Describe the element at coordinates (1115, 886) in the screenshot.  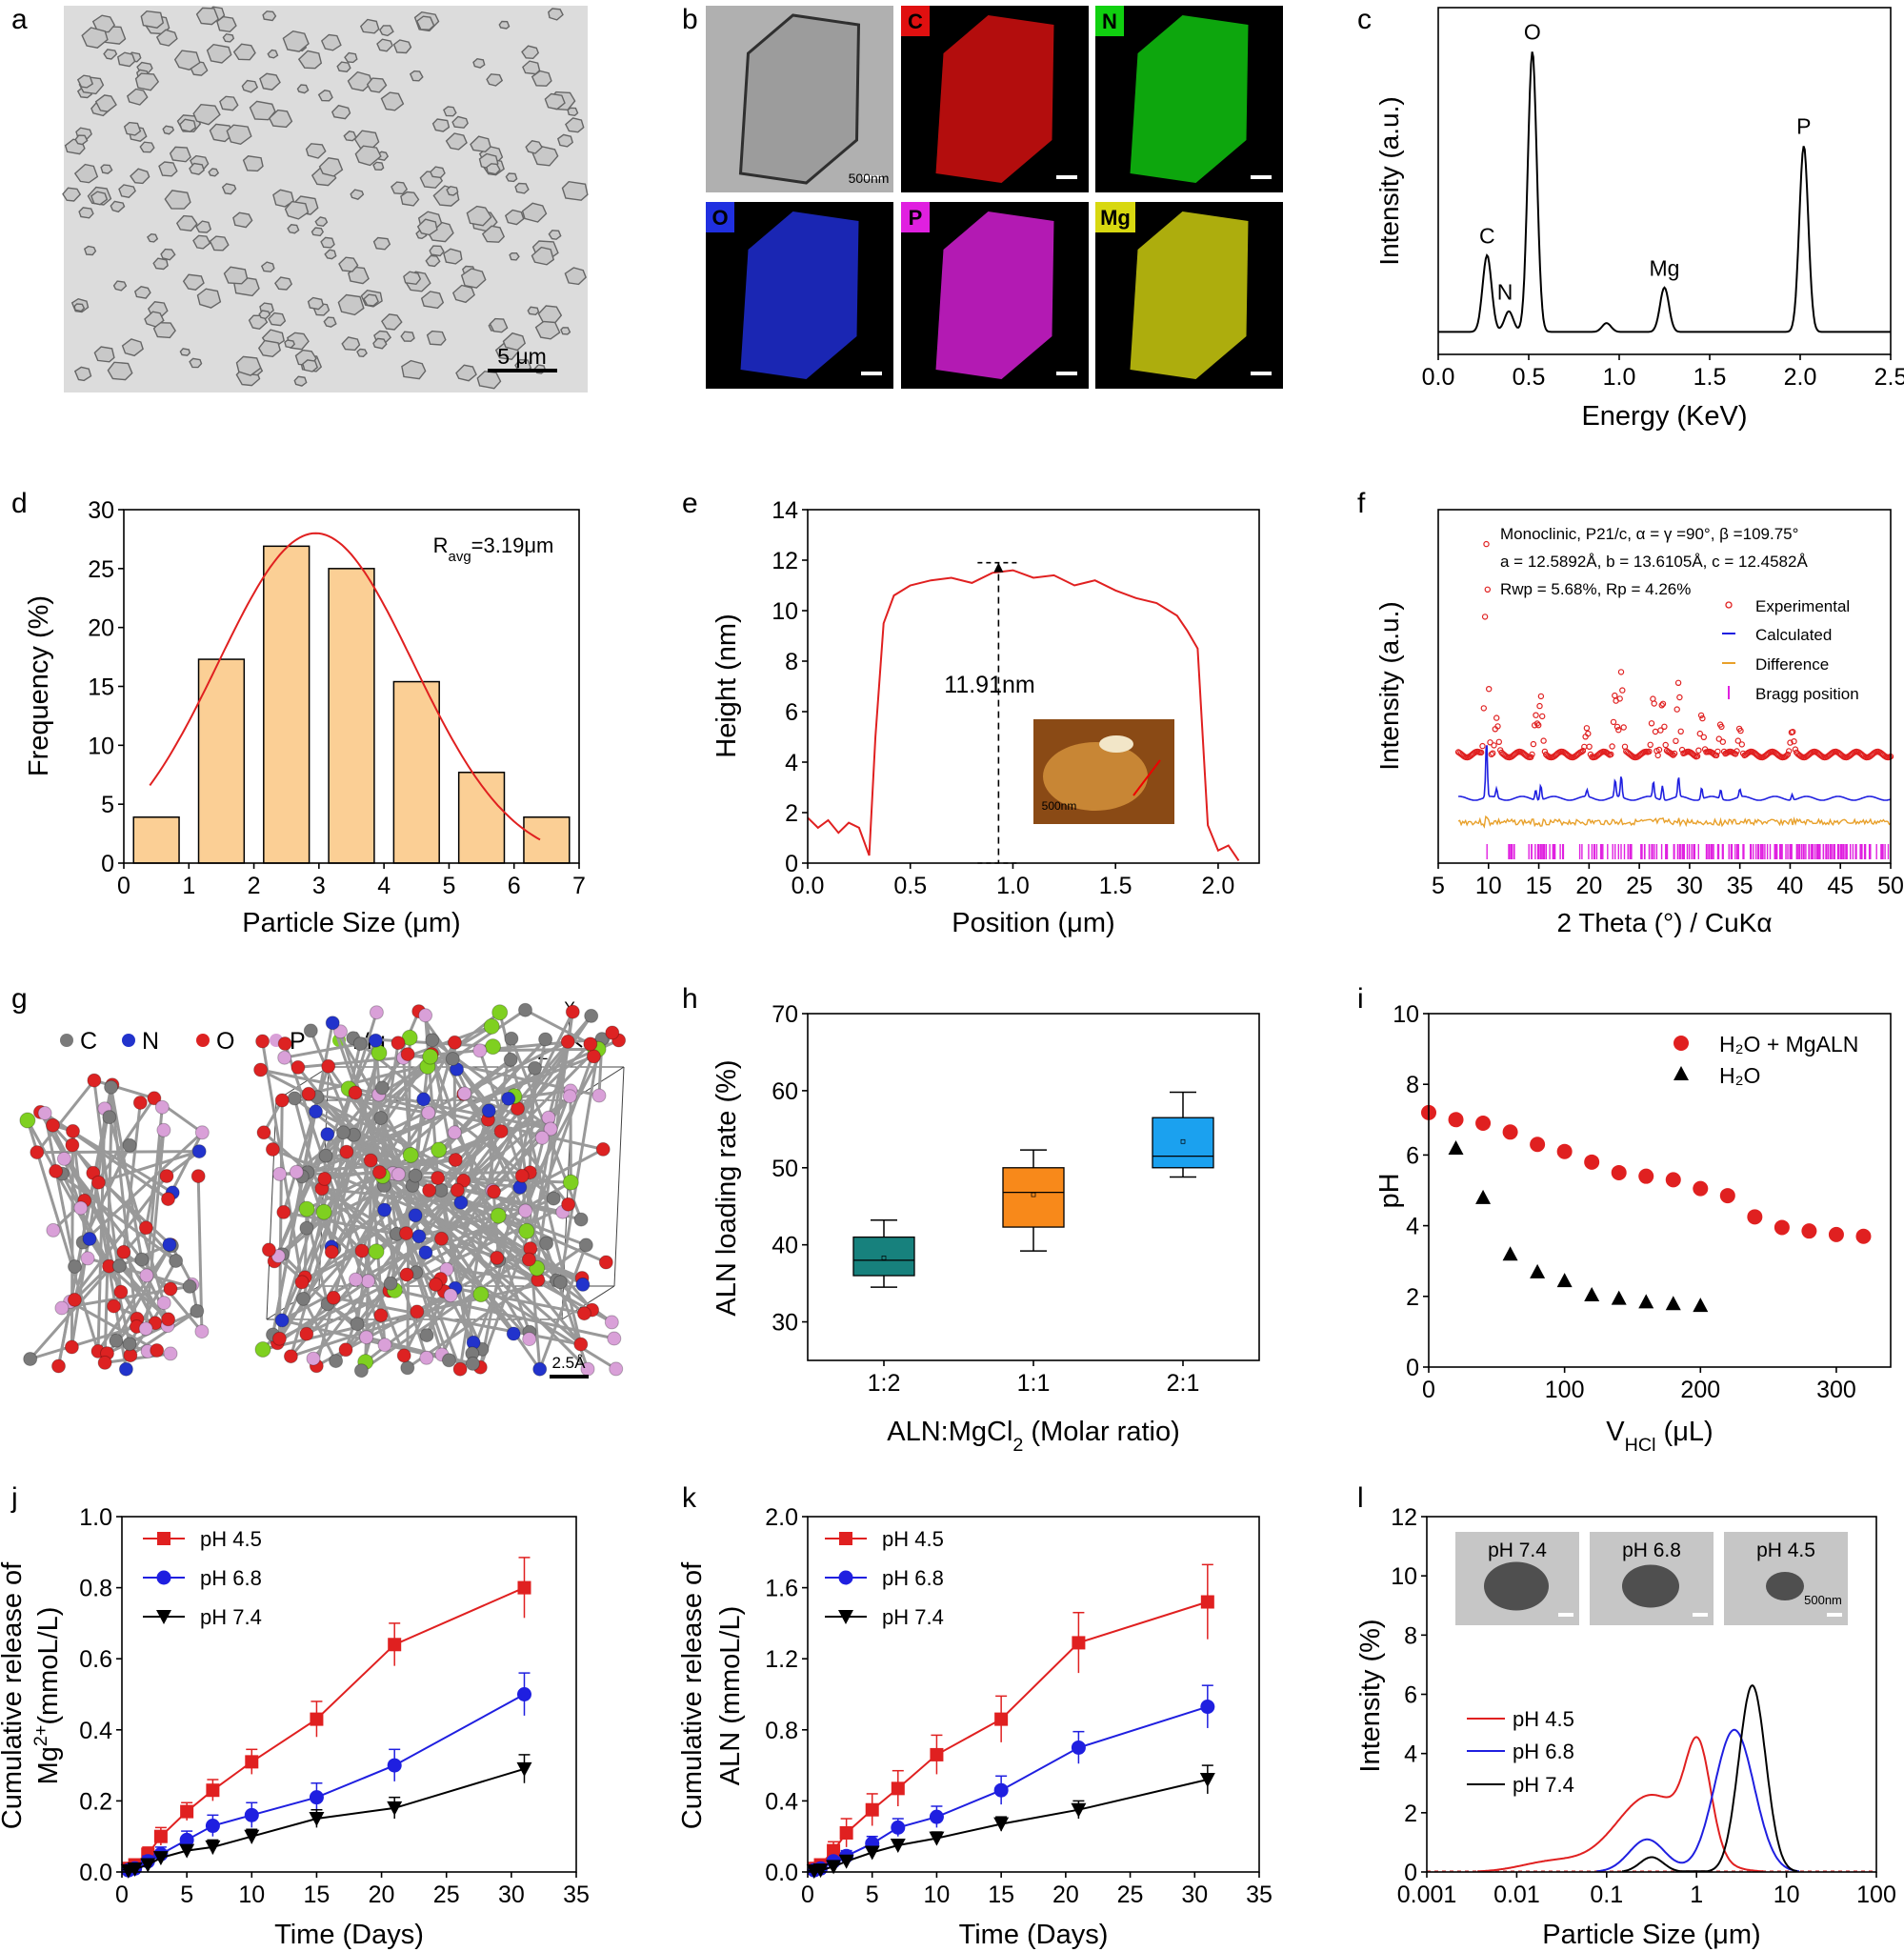
I see `afm-xtick-label: 1.5` at that location.